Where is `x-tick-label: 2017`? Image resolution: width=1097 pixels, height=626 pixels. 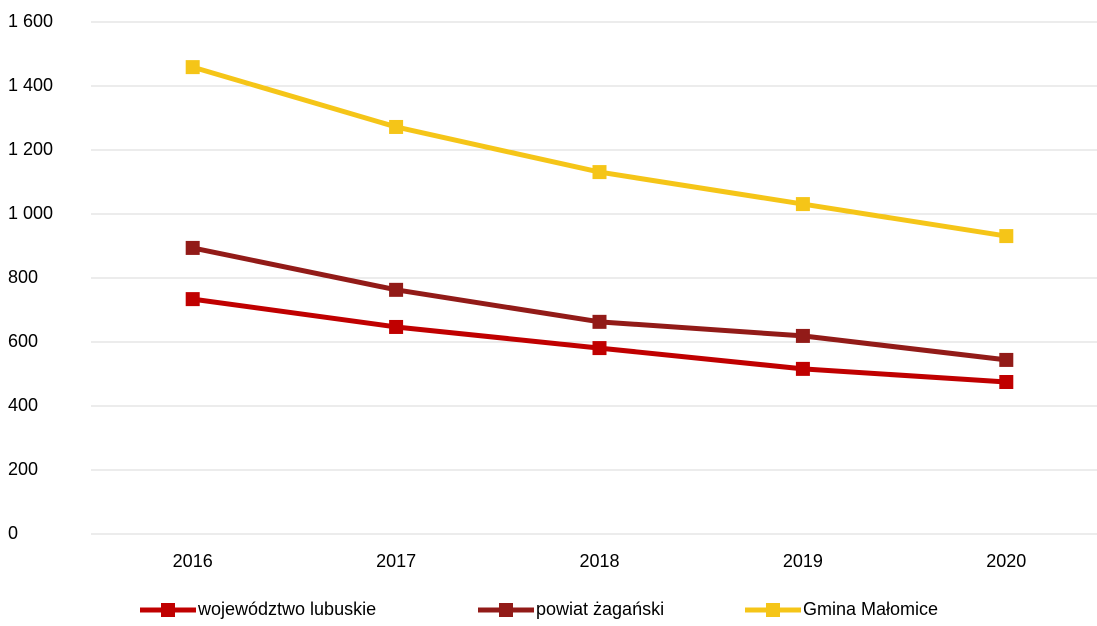 x-tick-label: 2017 is located at coordinates (396, 561).